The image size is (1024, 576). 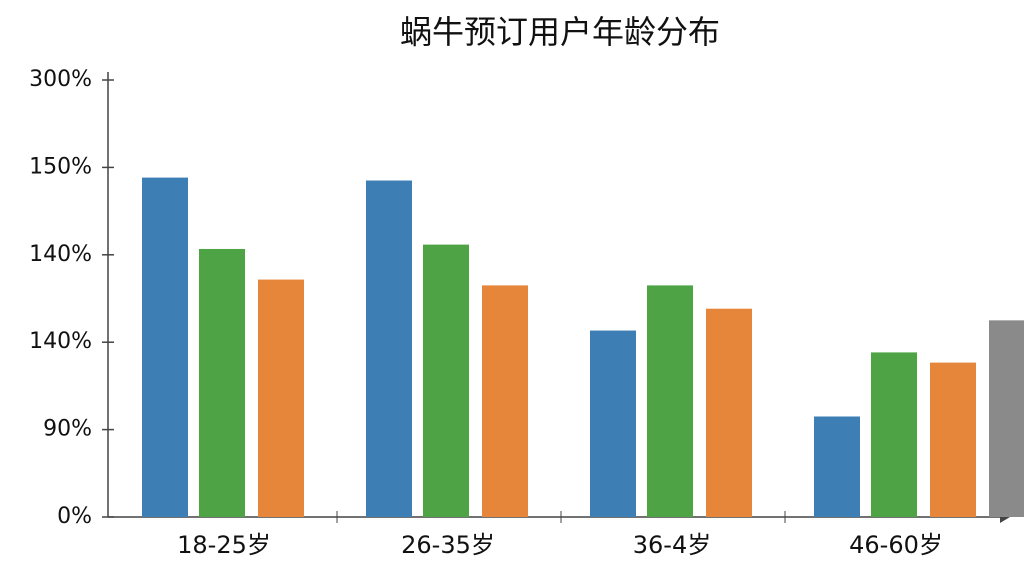 What do you see at coordinates (448, 545) in the screenshot?
I see `x-tick-label: 26-35岁` at bounding box center [448, 545].